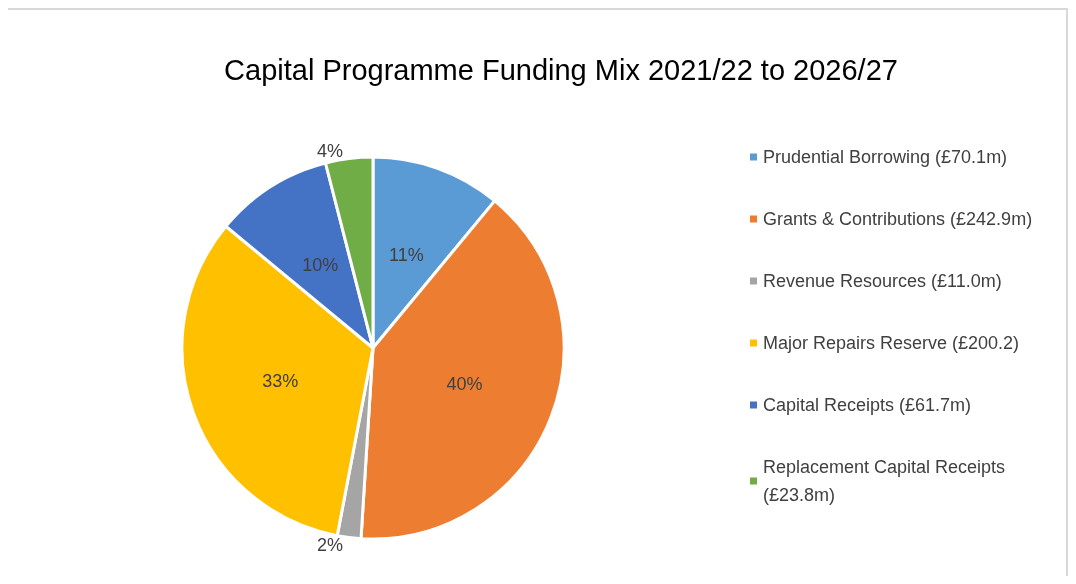 Image resolution: width=1076 pixels, height=584 pixels. I want to click on legend-label: Revenue Resources (£11.0m), so click(882, 281).